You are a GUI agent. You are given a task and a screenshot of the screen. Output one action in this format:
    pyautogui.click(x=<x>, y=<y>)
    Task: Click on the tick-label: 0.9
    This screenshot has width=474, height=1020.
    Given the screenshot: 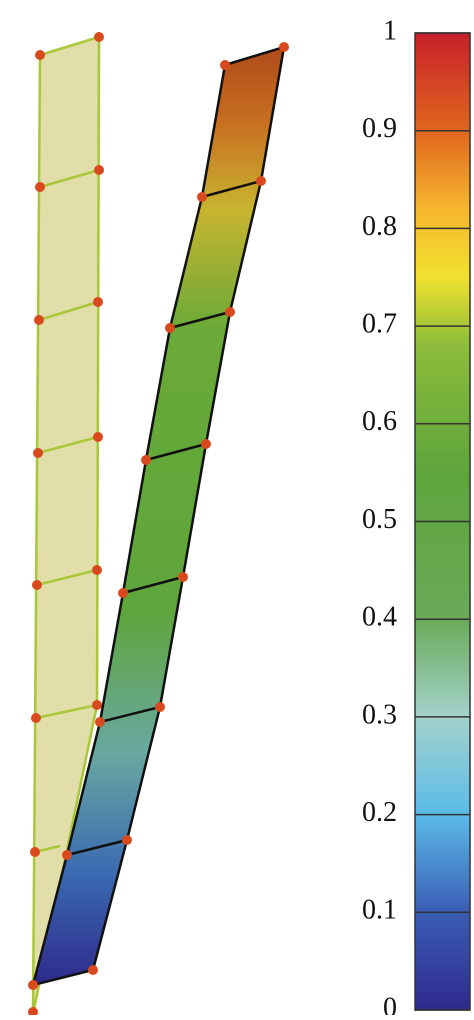 What is the action you would take?
    pyautogui.click(x=379, y=128)
    